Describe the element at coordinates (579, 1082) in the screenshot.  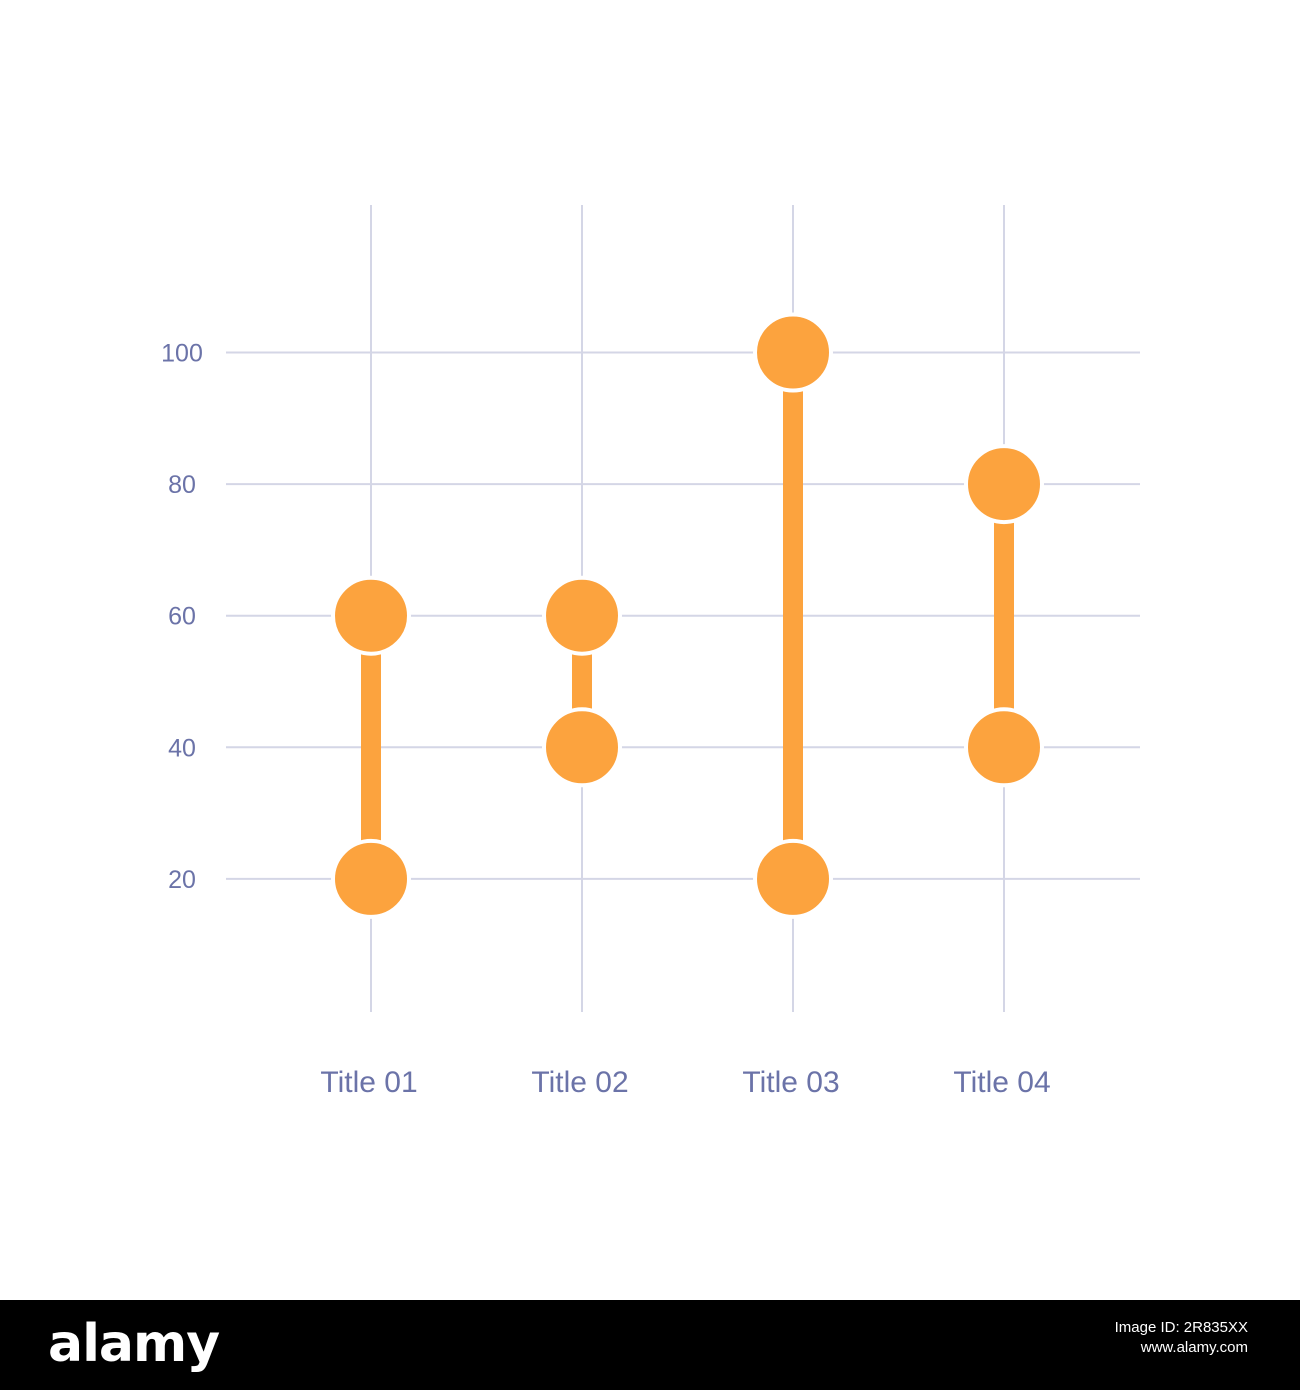
I see `x-tick-label: Title 02` at that location.